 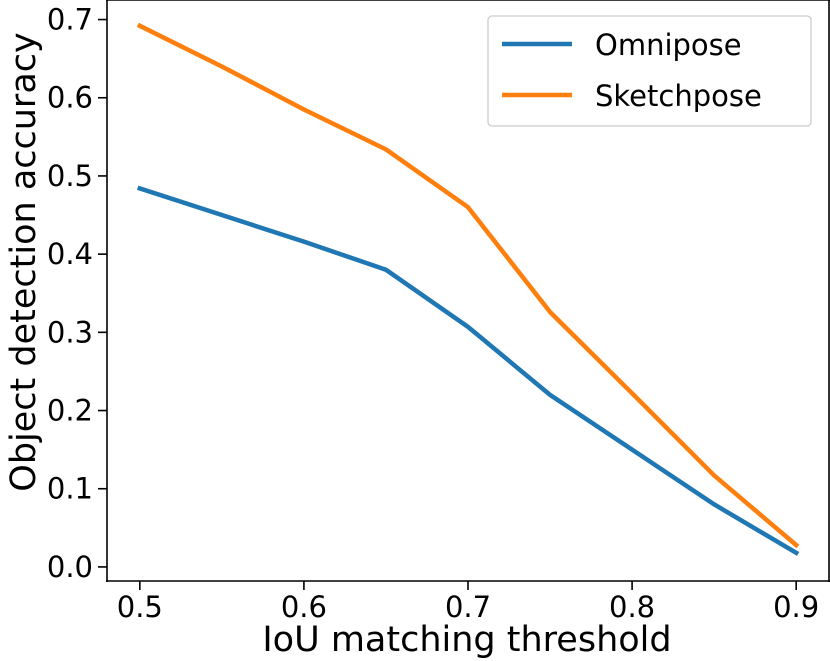 What do you see at coordinates (632, 607) in the screenshot?
I see `x-tick-label: 0.8` at bounding box center [632, 607].